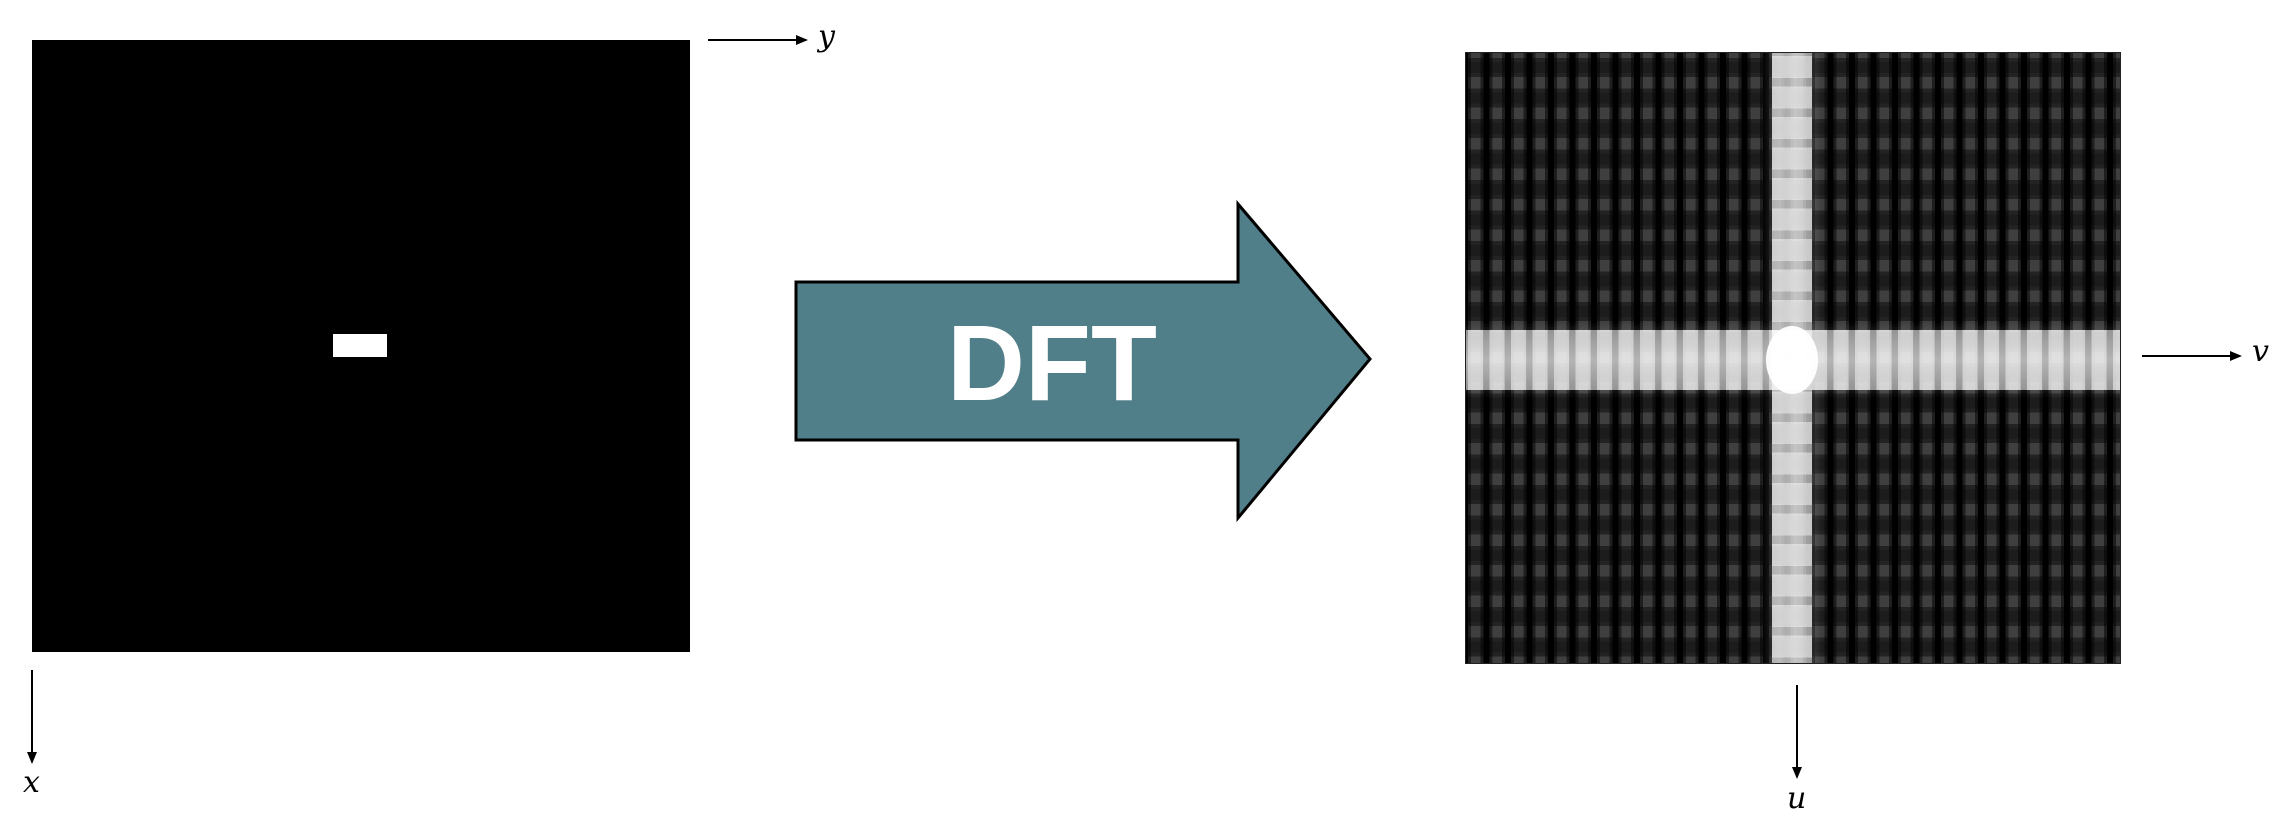 The width and height of the screenshot is (2292, 832). Describe the element at coordinates (31, 782) in the screenshot. I see `x-axis-label: x` at that location.